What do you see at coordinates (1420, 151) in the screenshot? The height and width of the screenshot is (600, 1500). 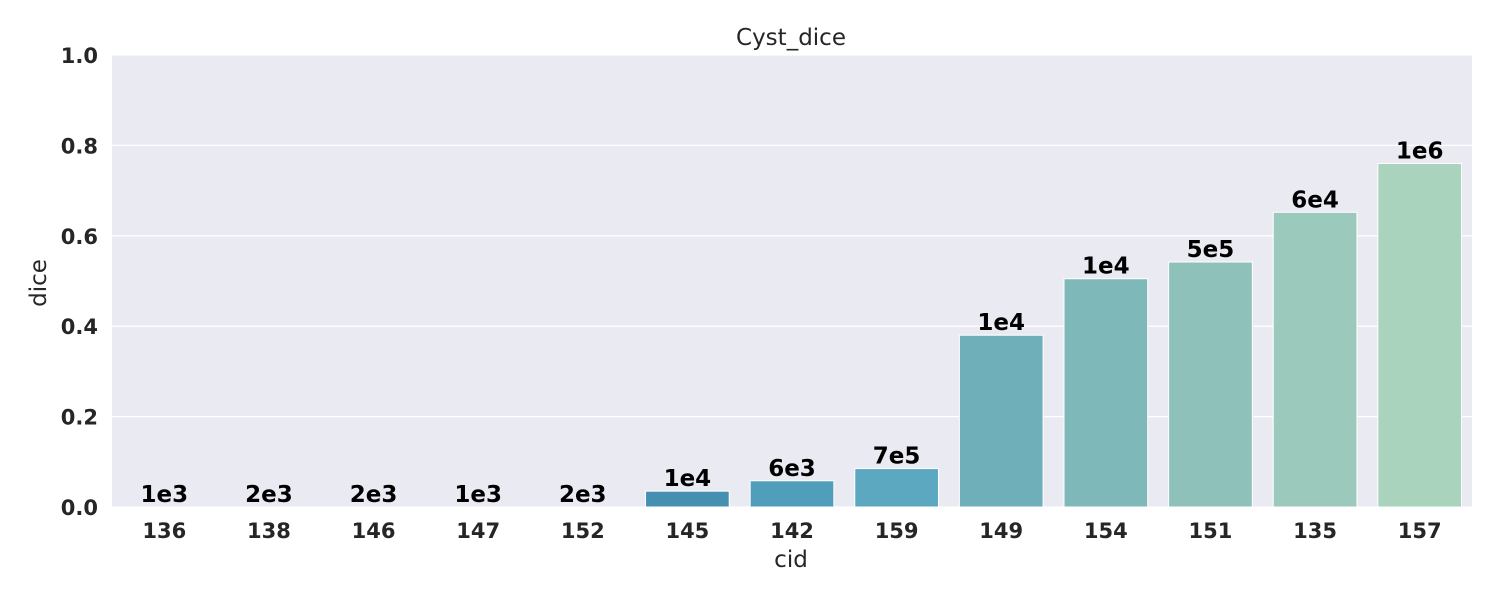 I see `data-label-157: 1e6` at bounding box center [1420, 151].